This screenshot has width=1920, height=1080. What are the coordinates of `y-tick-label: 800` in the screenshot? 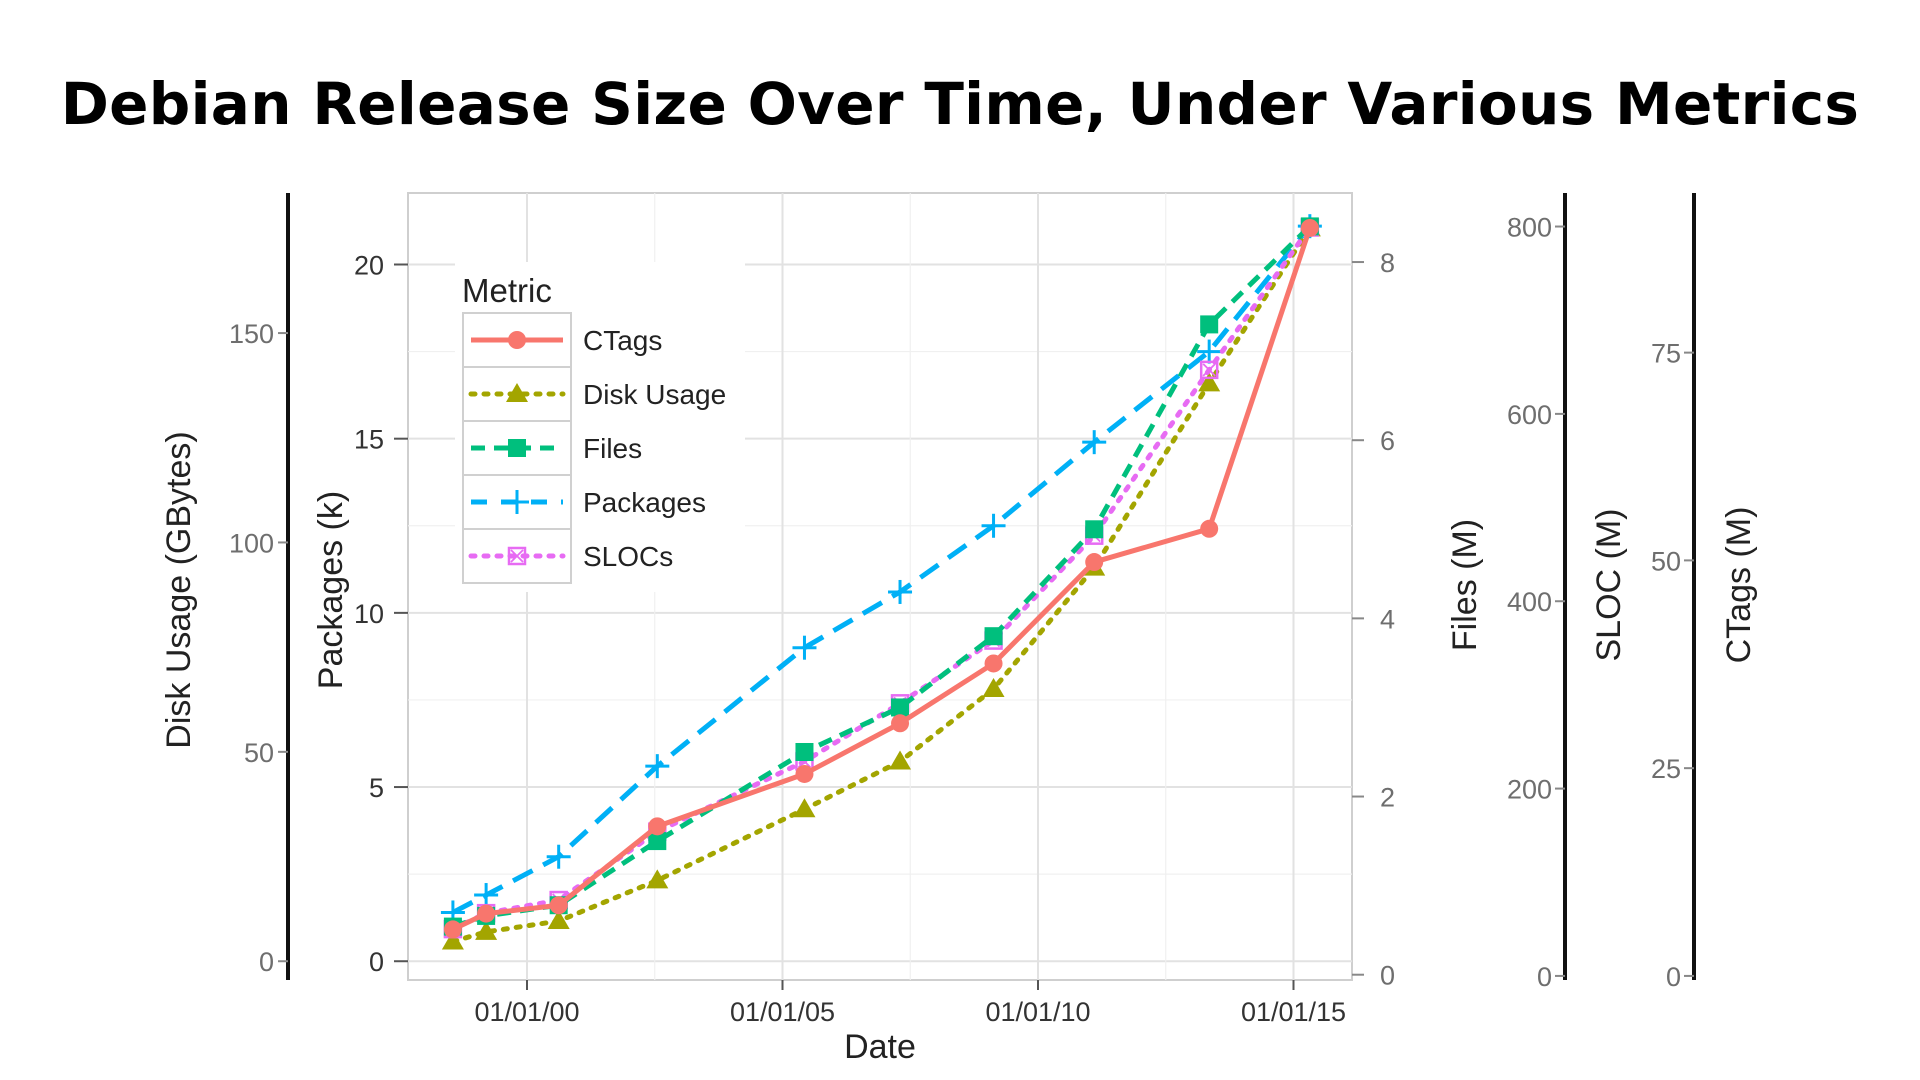 It's located at (1529, 228).